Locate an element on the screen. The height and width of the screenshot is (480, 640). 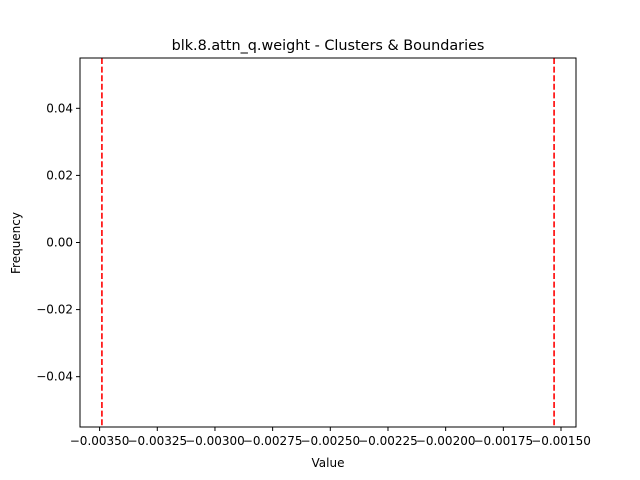
y-tick-label: 0.04 is located at coordinates (59, 108).